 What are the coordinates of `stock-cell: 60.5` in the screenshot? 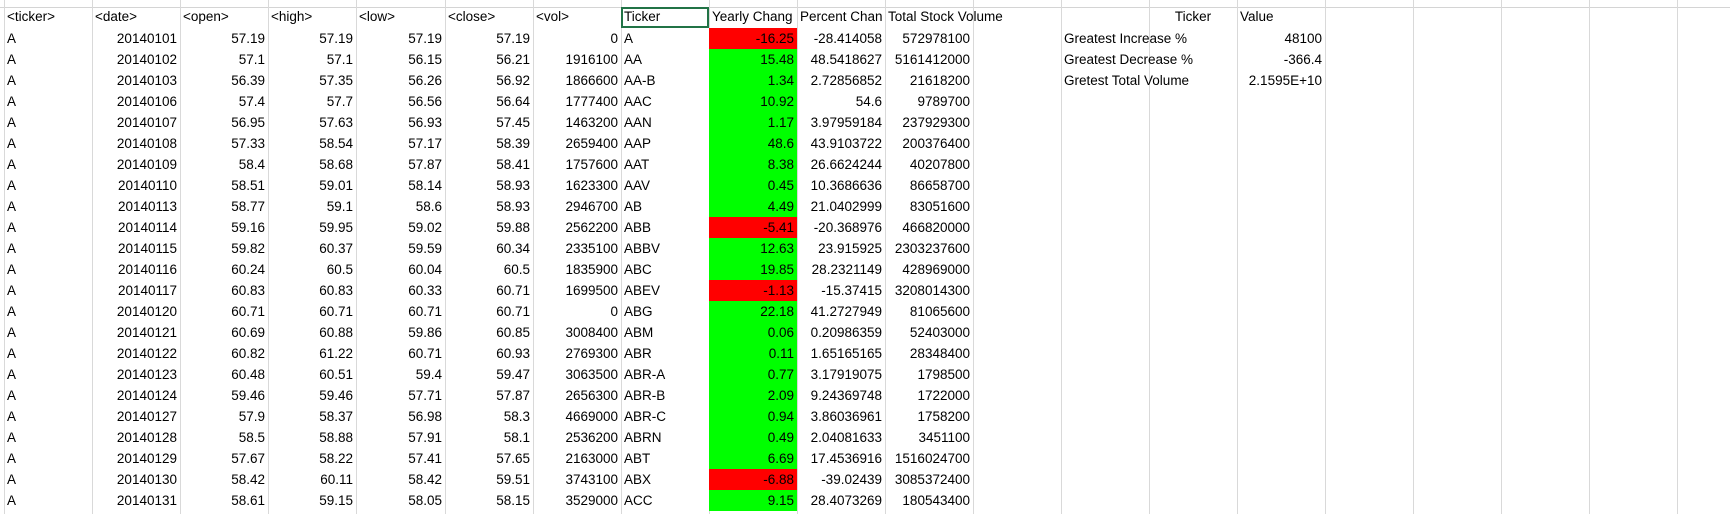 It's located at (516, 269).